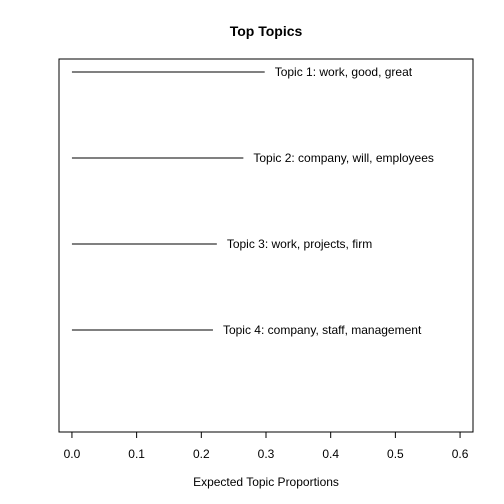  What do you see at coordinates (344, 72) in the screenshot?
I see `bar-label-topic-1: Topic 1: work, good, great` at bounding box center [344, 72].